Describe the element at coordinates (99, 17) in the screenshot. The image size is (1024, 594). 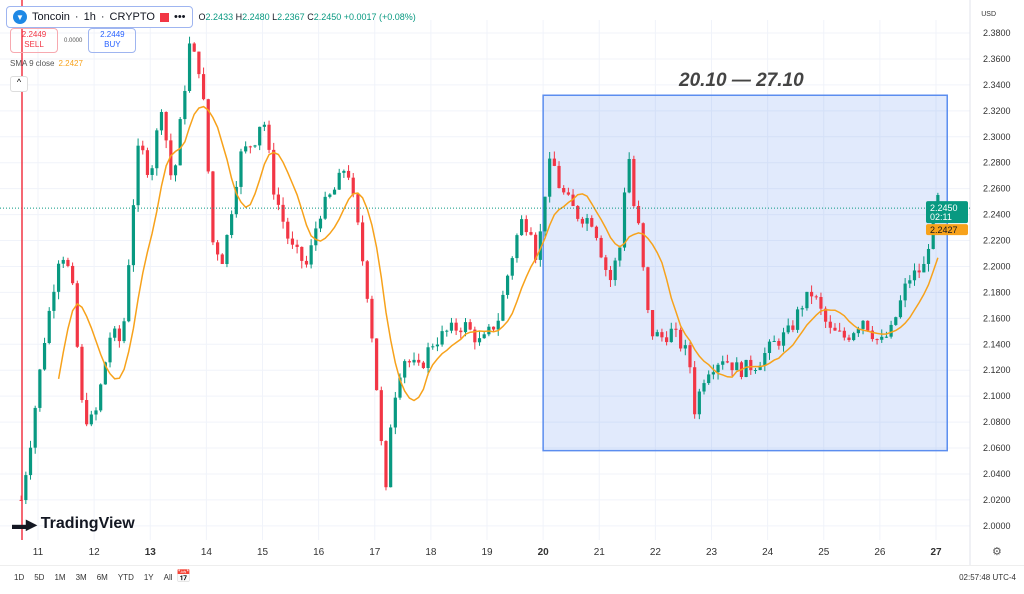
I see `symbol-selector: ▼ Toncoin · 1h · CRYPTO •••` at that location.